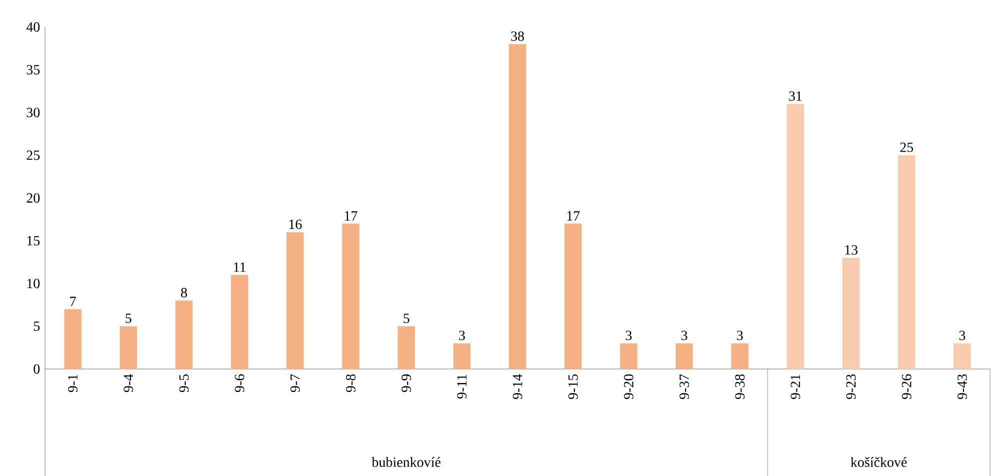 The image size is (995, 476). What do you see at coordinates (33, 283) in the screenshot?
I see `y-tick-label: 10` at bounding box center [33, 283].